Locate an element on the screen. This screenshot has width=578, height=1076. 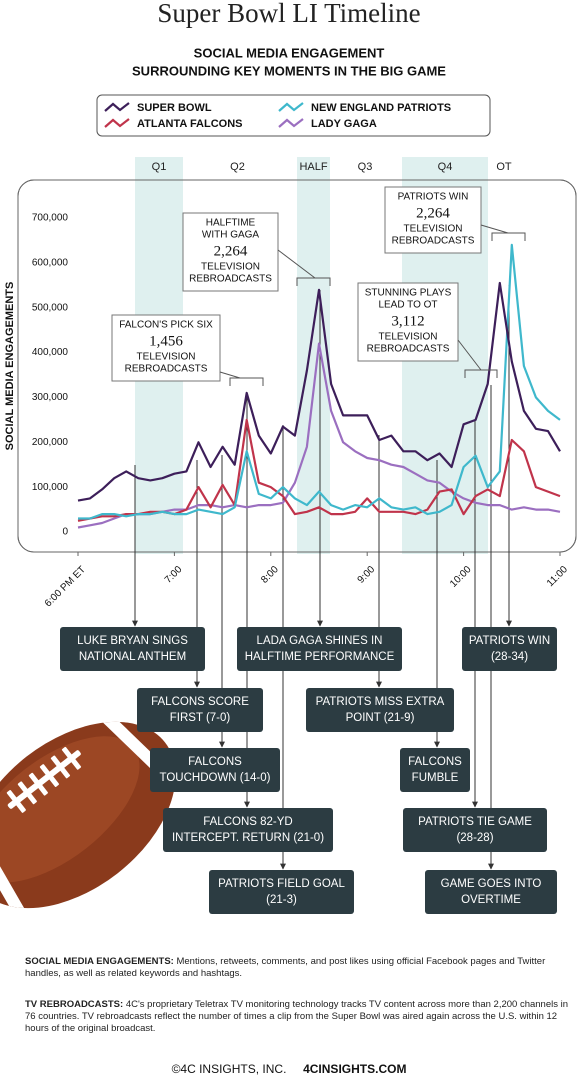
event-label: GAME GOES INTO is located at coordinates (491, 884).